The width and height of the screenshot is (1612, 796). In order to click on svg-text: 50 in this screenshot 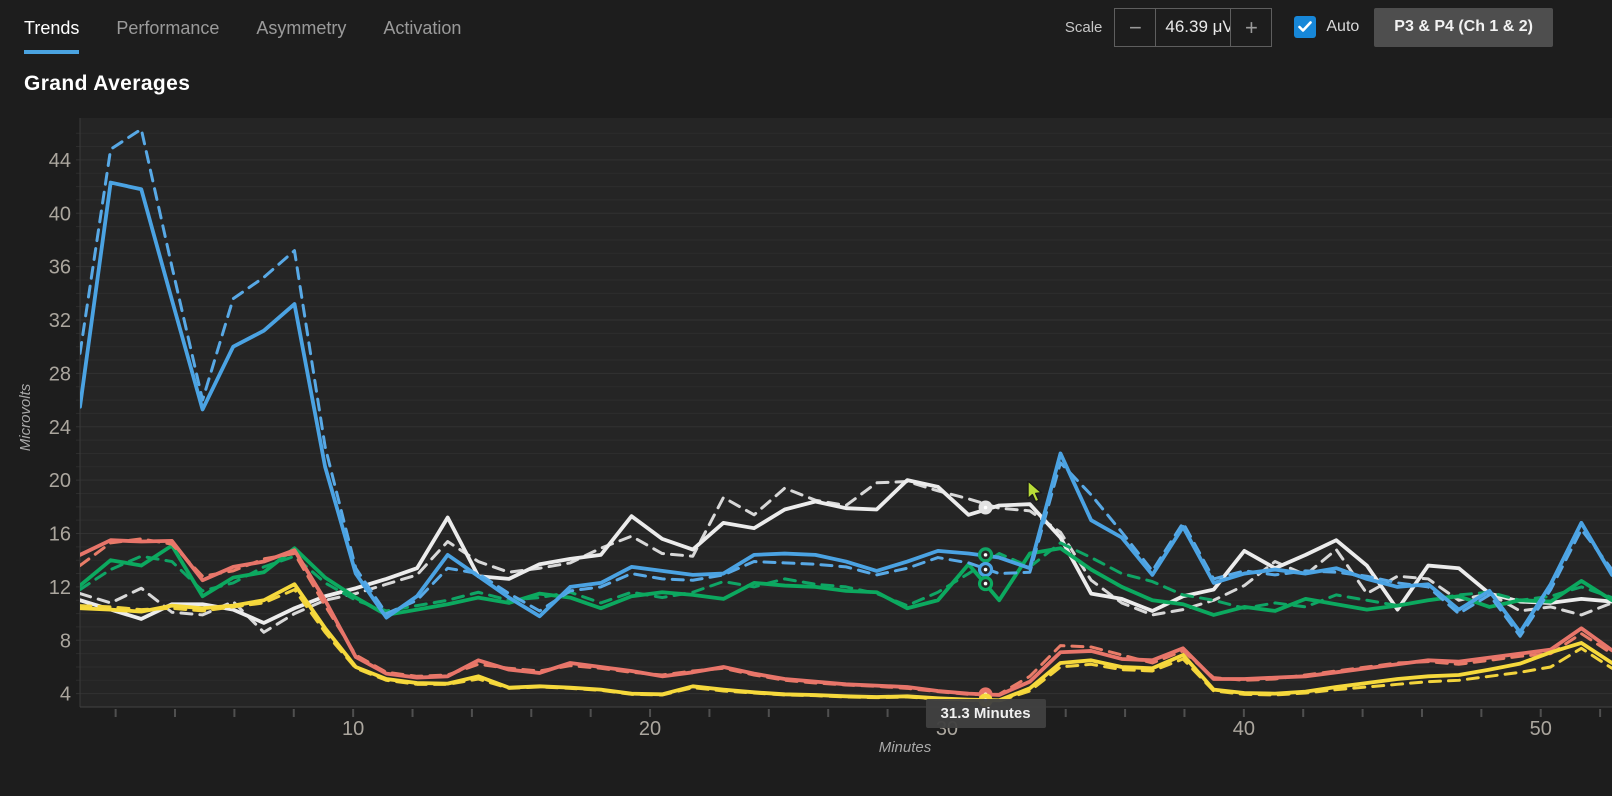, I will do `click(1541, 729)`.